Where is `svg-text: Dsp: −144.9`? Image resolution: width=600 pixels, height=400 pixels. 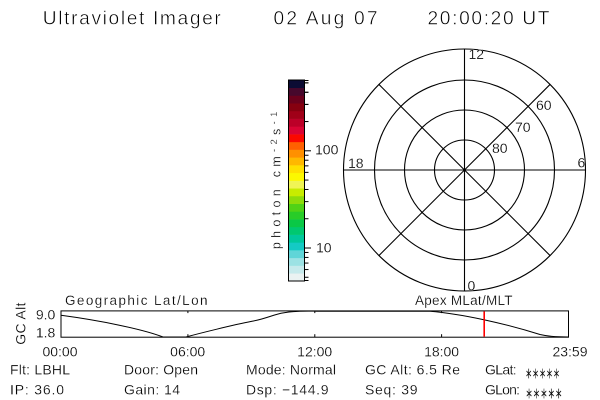 svg-text: Dsp: −144.9 is located at coordinates (287, 390).